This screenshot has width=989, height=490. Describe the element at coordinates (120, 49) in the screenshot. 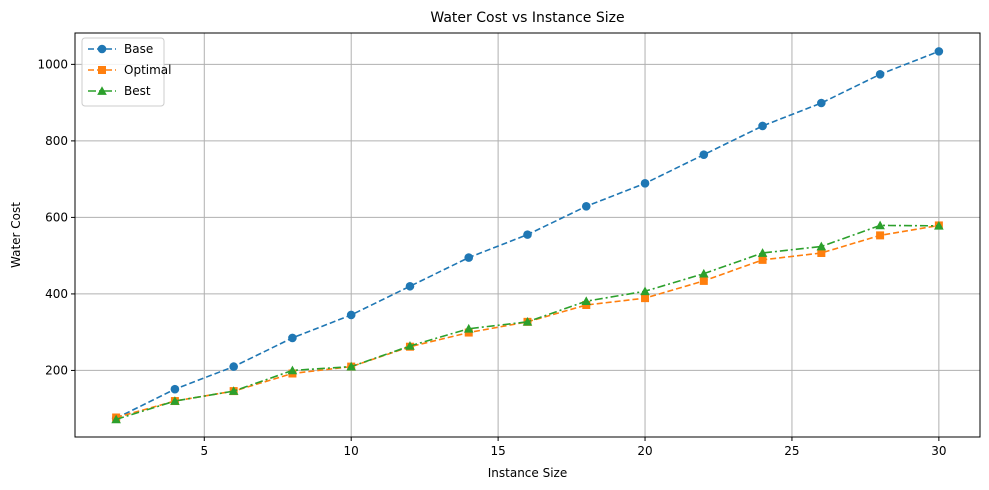

I see `legend-item-base: Base` at that location.